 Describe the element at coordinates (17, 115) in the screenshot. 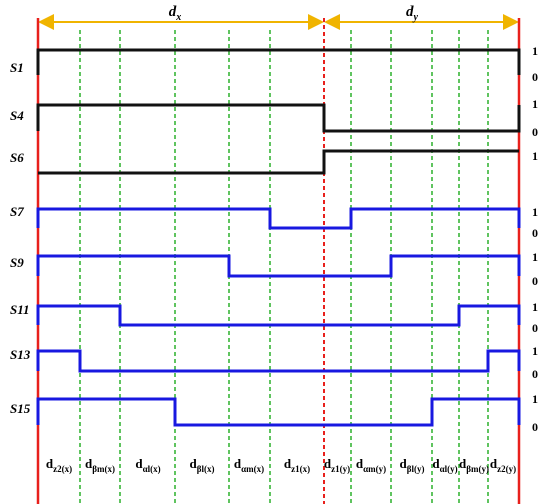

I see `signal-label: S4` at that location.